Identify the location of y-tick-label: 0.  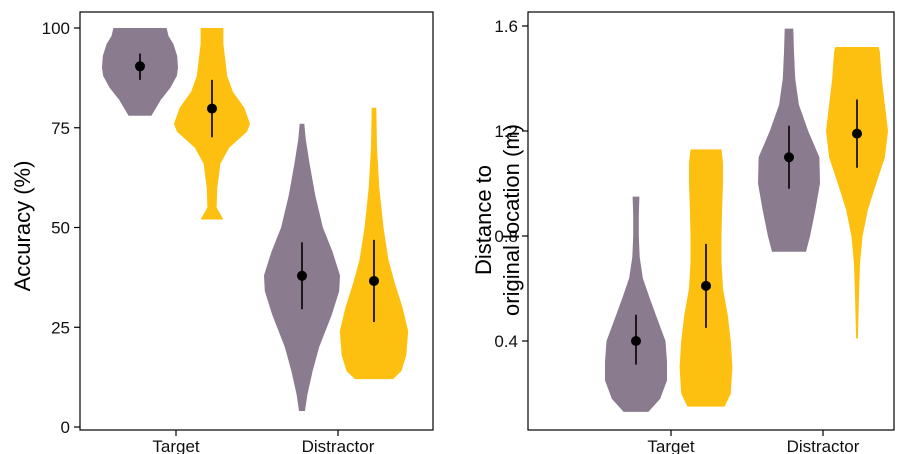
(65, 427).